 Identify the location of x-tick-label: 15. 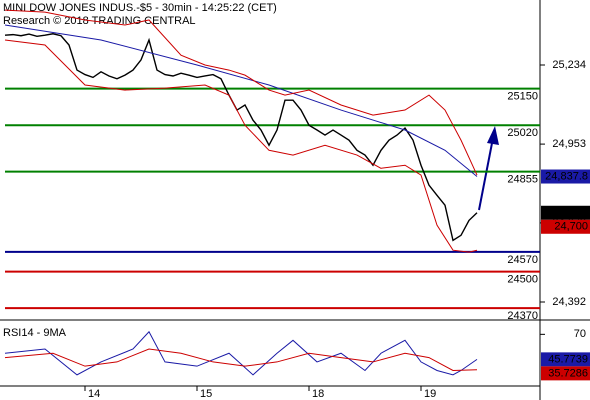
(206, 394).